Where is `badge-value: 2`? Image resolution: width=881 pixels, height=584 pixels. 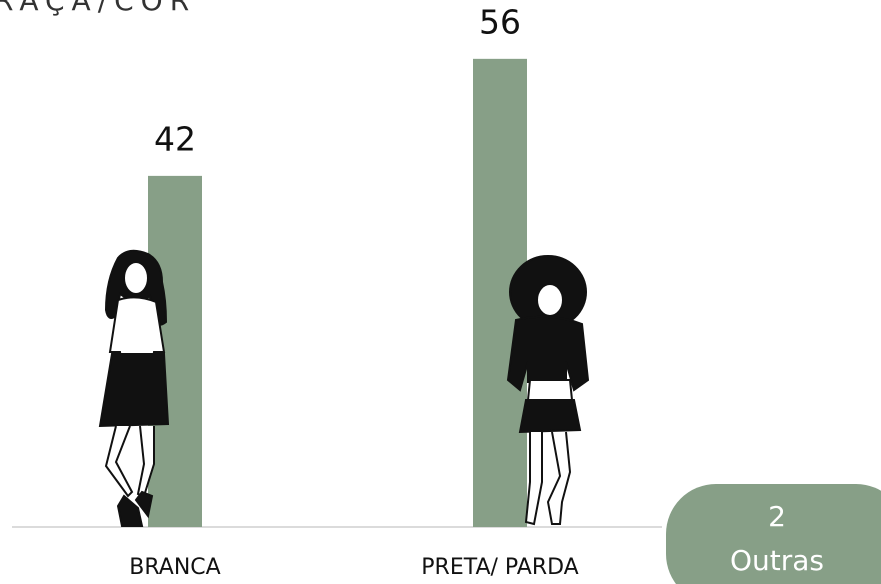
badge-value: 2 is located at coordinates (777, 516).